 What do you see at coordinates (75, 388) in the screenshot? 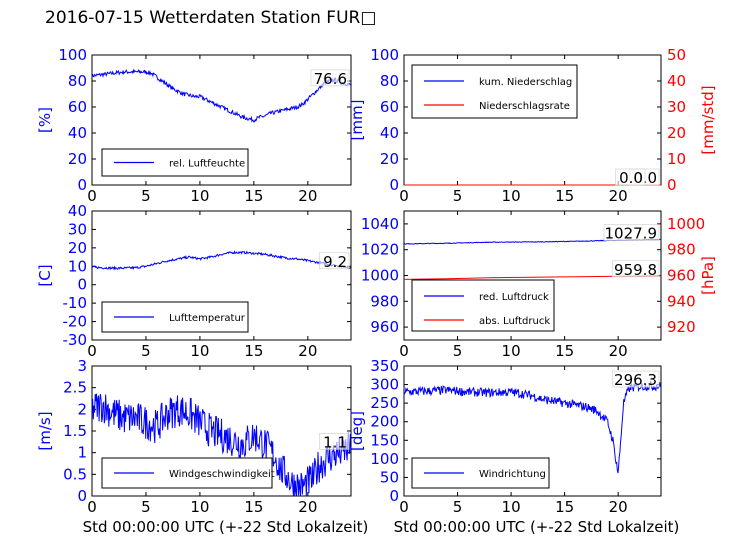
I see `y-tick-label: 2.5` at bounding box center [75, 388].